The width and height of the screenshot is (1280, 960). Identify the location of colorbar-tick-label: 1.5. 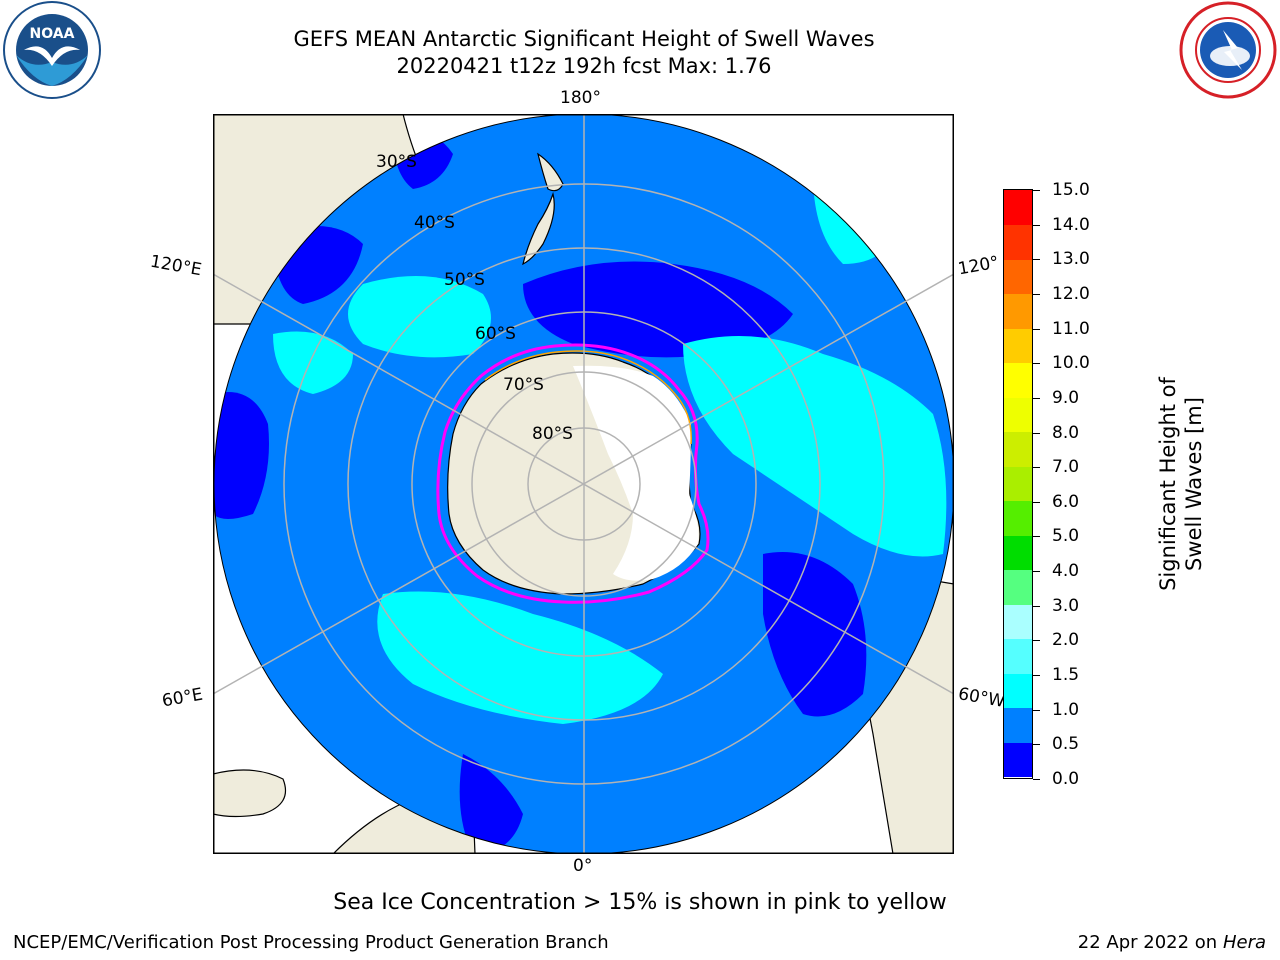
(1066, 675).